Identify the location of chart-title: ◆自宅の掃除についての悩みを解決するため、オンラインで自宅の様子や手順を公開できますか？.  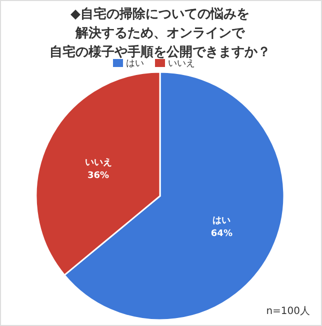
(160, 33).